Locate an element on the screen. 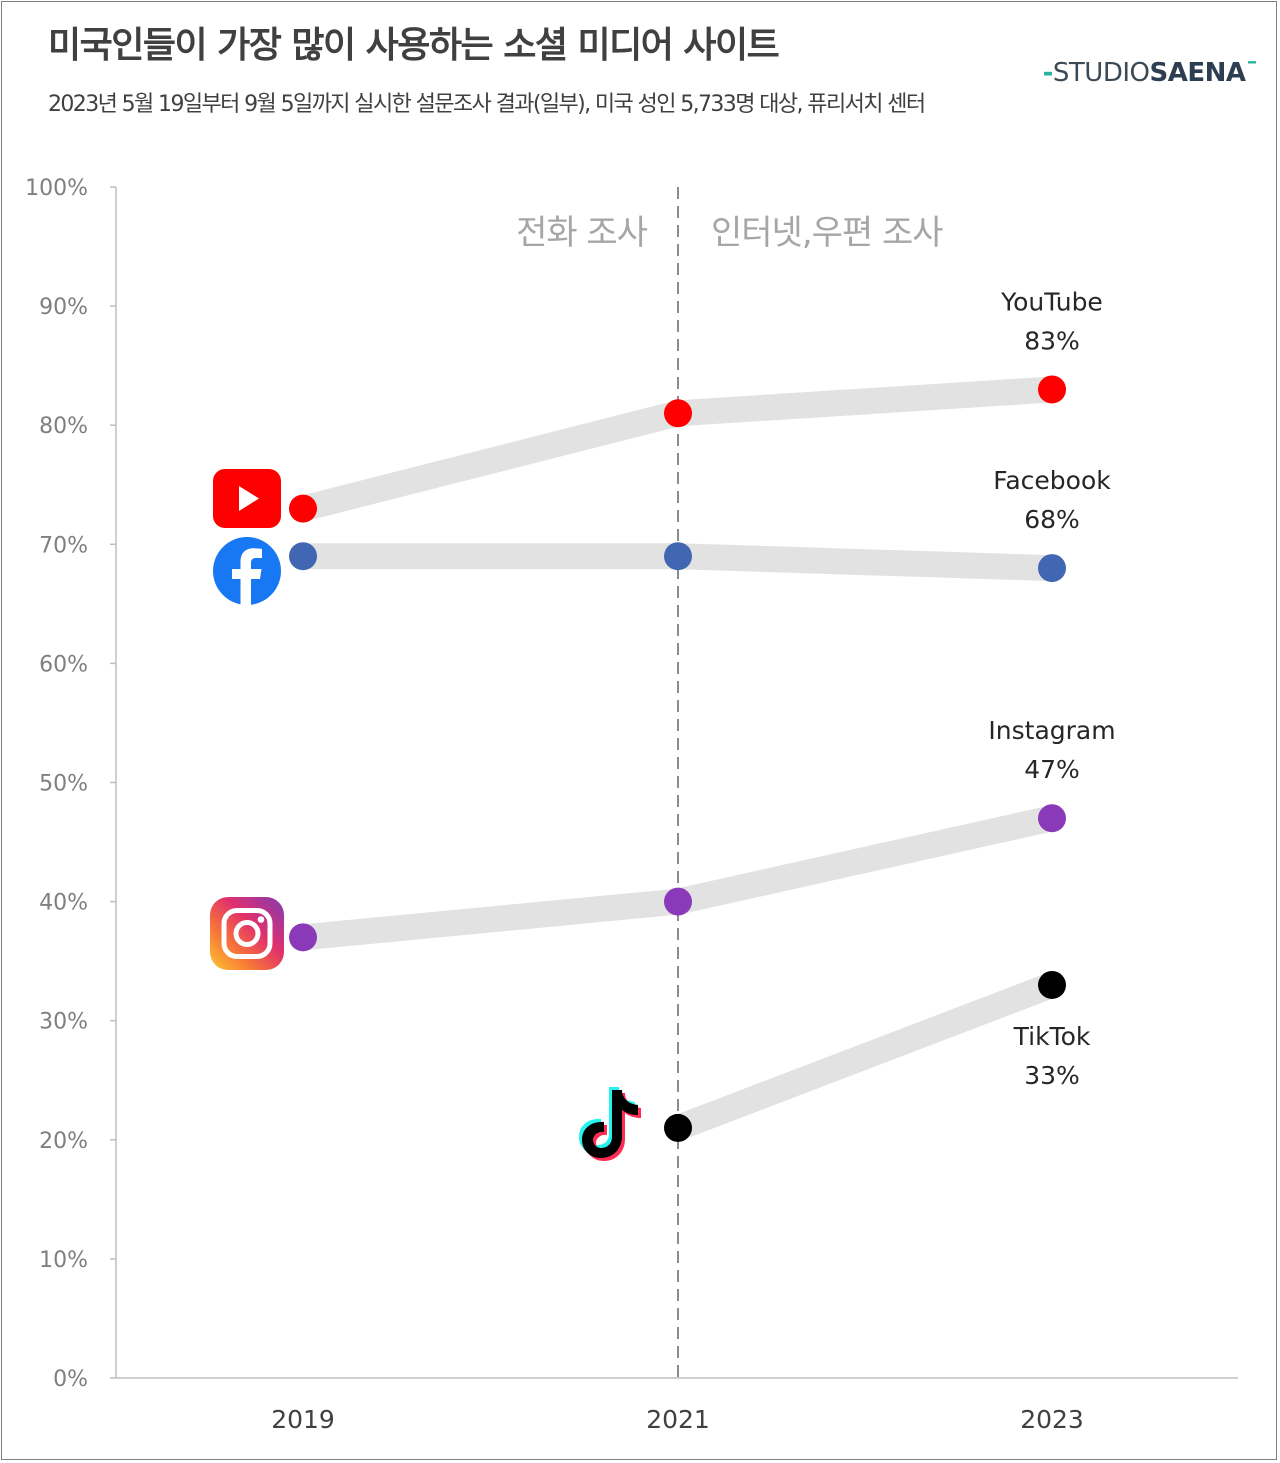  x-tick-label: 2021 is located at coordinates (678, 1419).